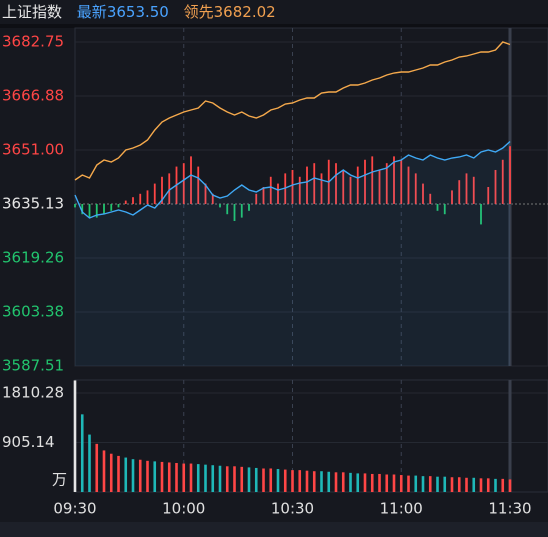  I want to click on lead-label: 领先, so click(199, 12).